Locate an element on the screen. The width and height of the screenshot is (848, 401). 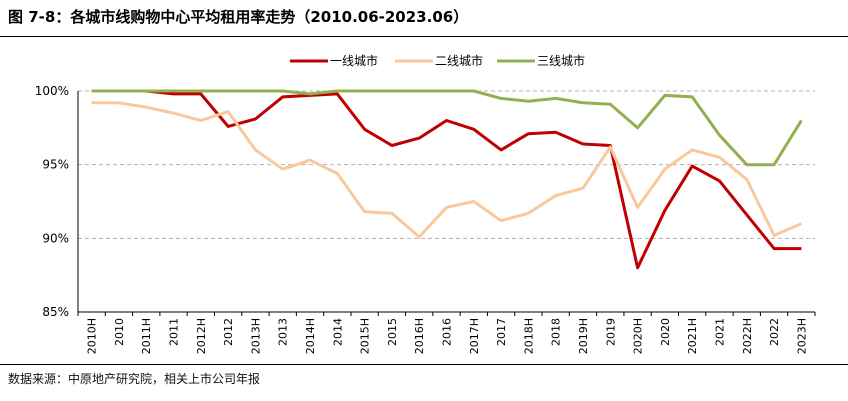
figure-title: 图 7-8：各城市线购物中心平均租用率走势（2010.06-2023.06） is located at coordinates (238, 17).